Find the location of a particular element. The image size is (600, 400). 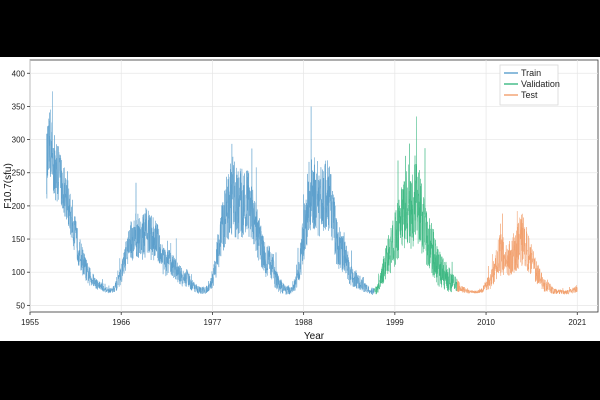

series-line-test is located at coordinates (517, 253).